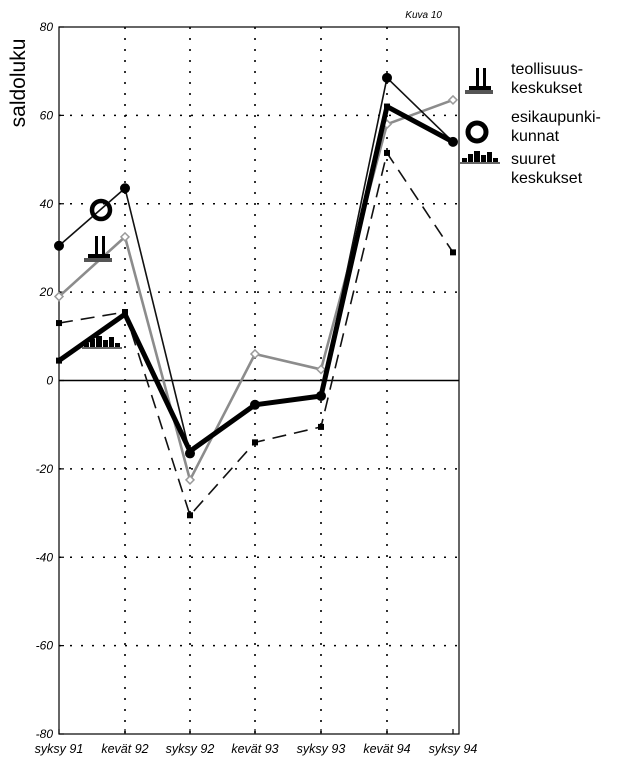 The width and height of the screenshot is (617, 761). I want to click on y-tick-label: -60, so click(45, 646).